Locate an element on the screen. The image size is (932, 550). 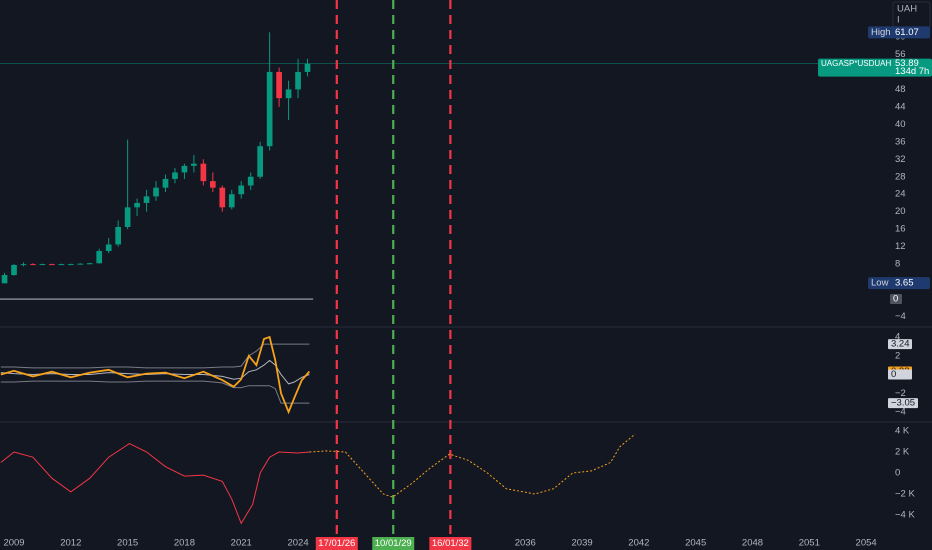
date-marker-label: 10/01/29 is located at coordinates (393, 543).